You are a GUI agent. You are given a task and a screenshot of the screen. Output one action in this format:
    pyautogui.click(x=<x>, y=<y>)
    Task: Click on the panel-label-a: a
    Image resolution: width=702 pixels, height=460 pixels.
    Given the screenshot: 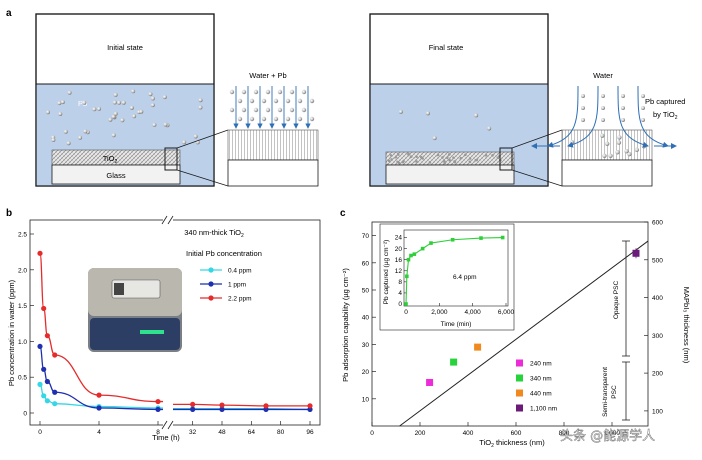 What is the action you would take?
    pyautogui.click(x=9, y=13)
    